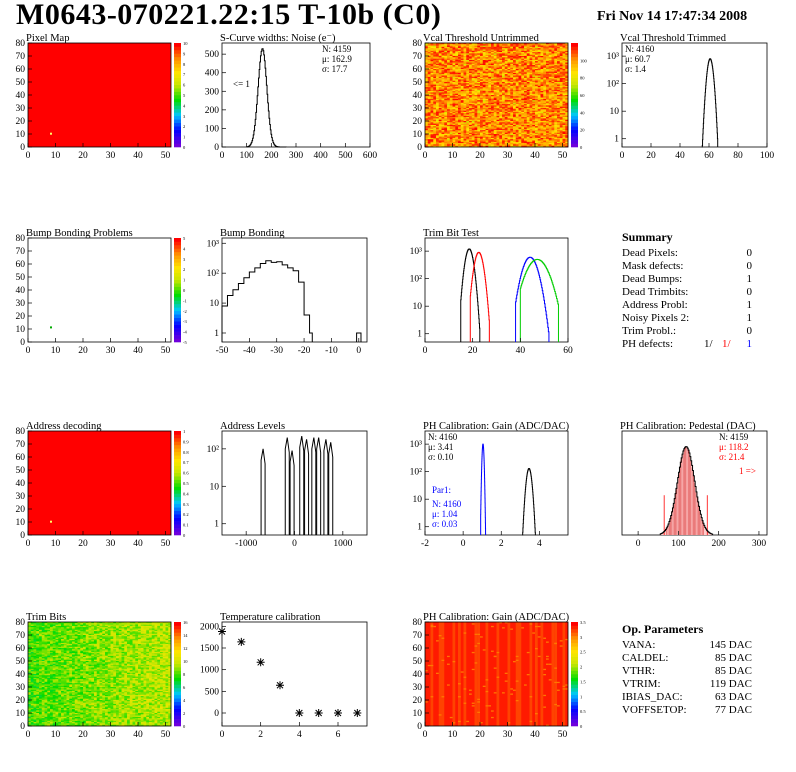 The image size is (796, 772). What do you see at coordinates (496, 426) in the screenshot?
I see `chart-title: PH Calibration: Gain (ADC/DAC)` at bounding box center [496, 426].